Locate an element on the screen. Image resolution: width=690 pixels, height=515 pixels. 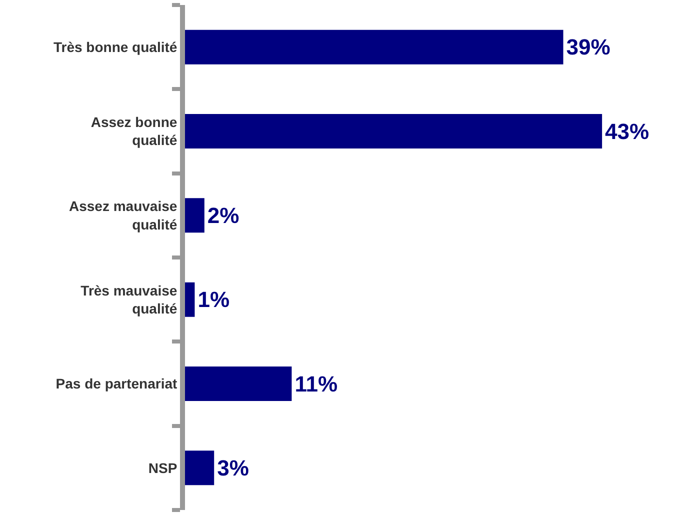
data-label: 3% is located at coordinates (233, 467).